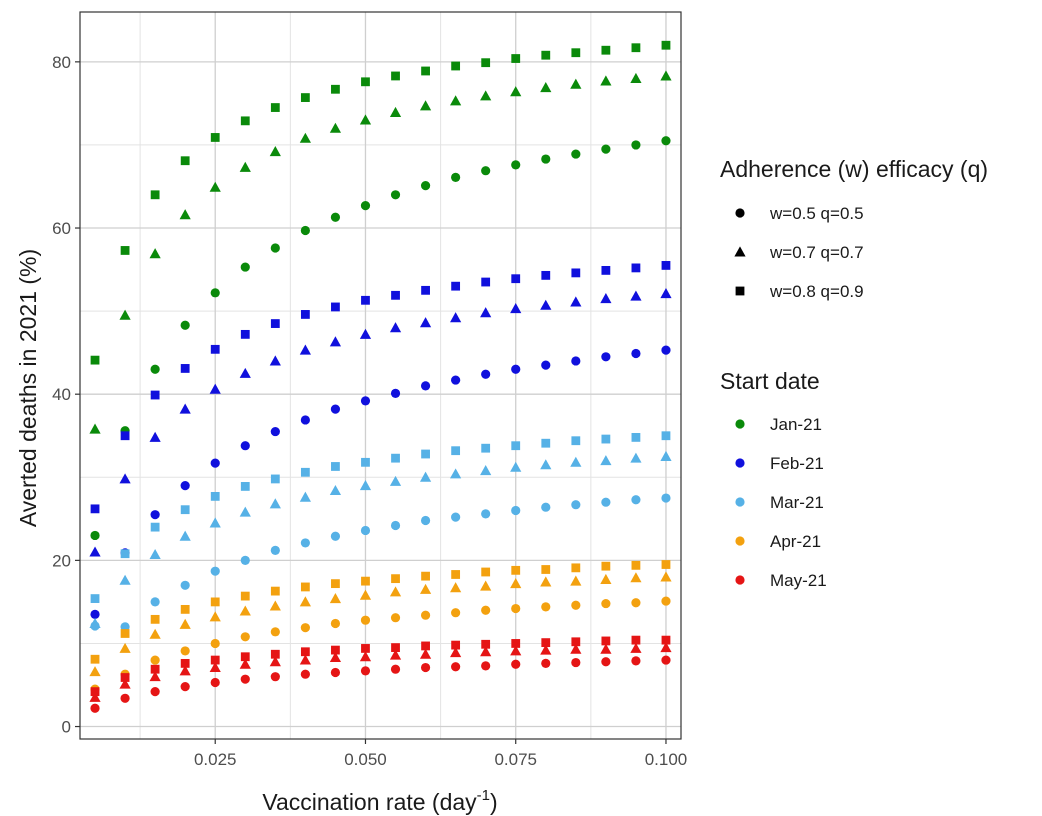 This screenshot has height=816, width=1042. Describe the element at coordinates (380, 562) in the screenshot. I see `series-mar-21-circle` at that location.